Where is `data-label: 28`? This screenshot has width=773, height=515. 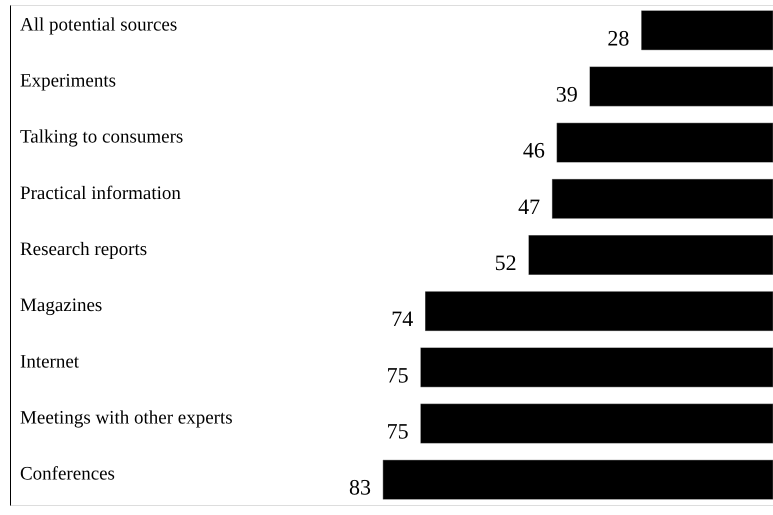 data-label: 28 is located at coordinates (618, 37).